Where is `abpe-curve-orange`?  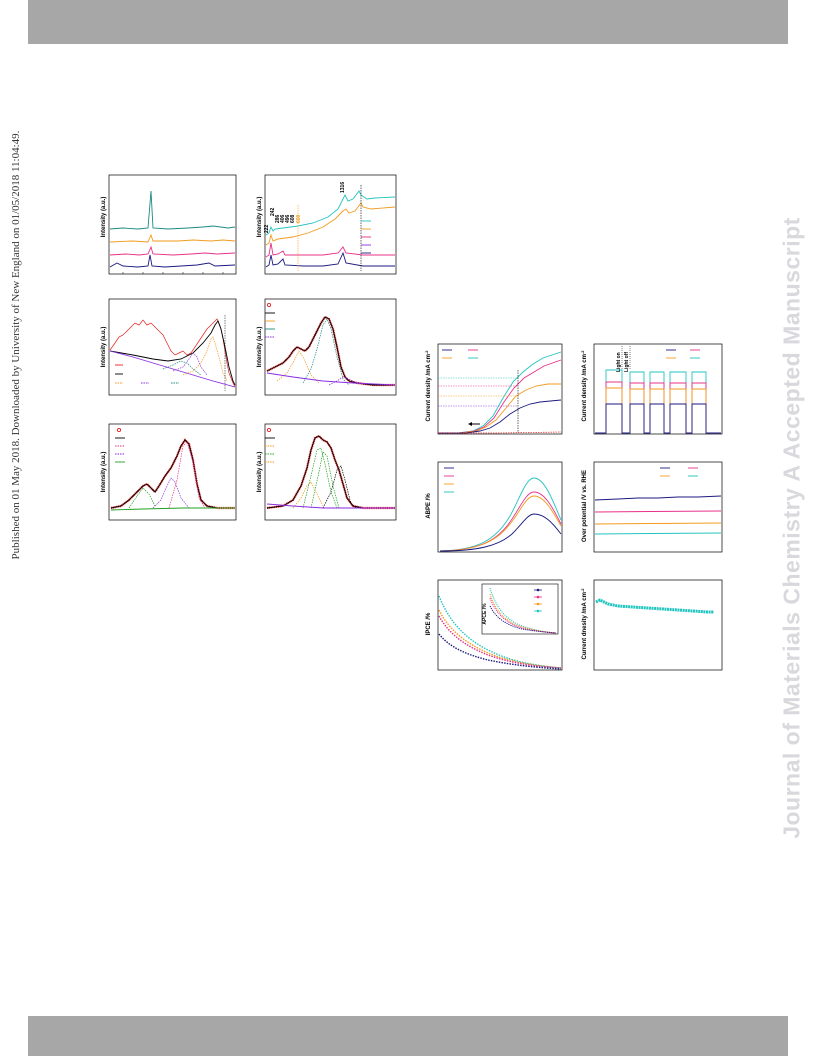 abpe-curve-orange is located at coordinates (500, 523).